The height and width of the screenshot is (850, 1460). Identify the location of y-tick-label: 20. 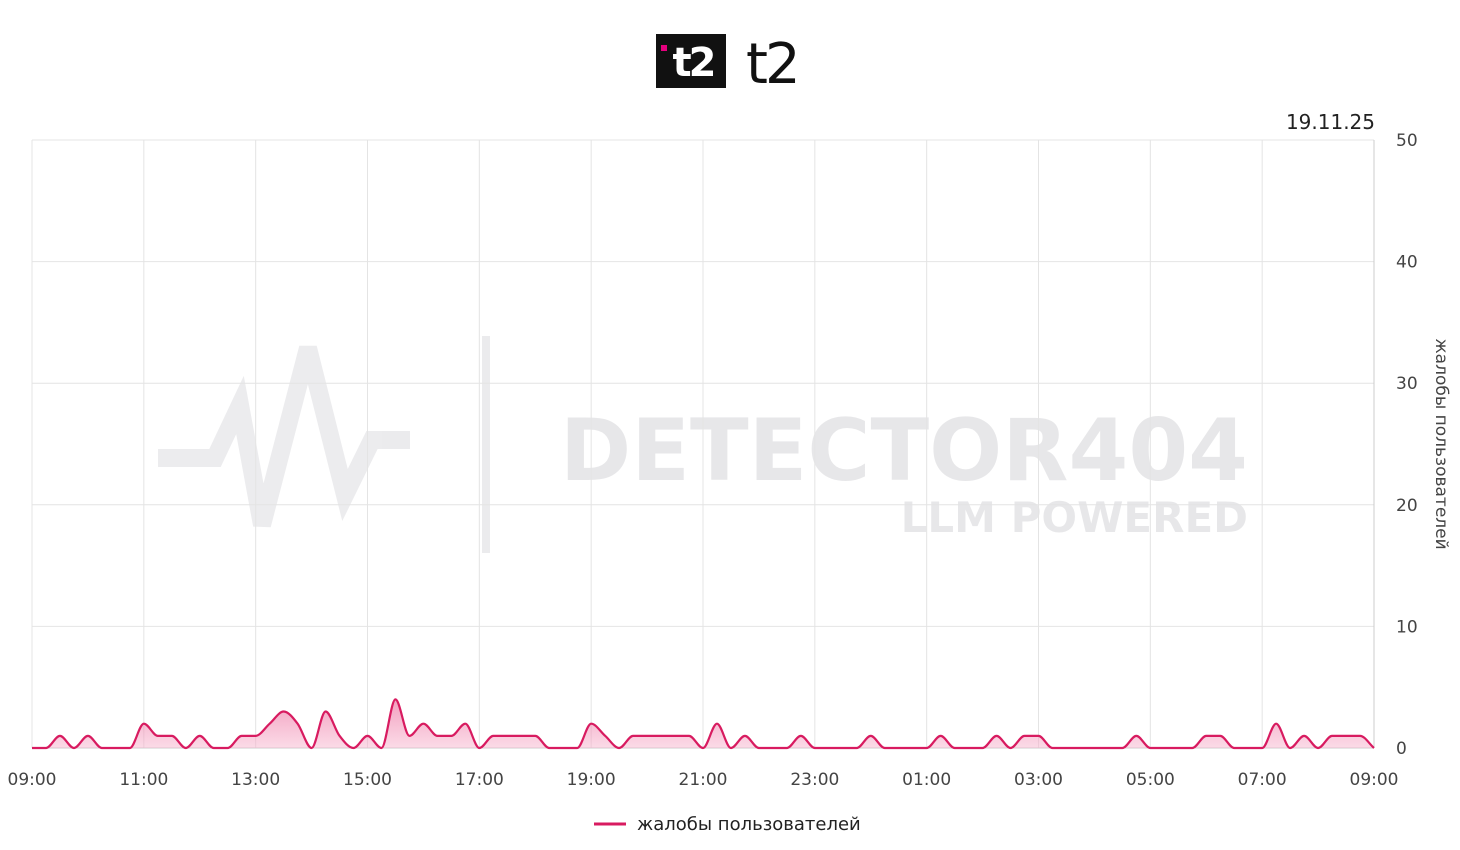
(1407, 506).